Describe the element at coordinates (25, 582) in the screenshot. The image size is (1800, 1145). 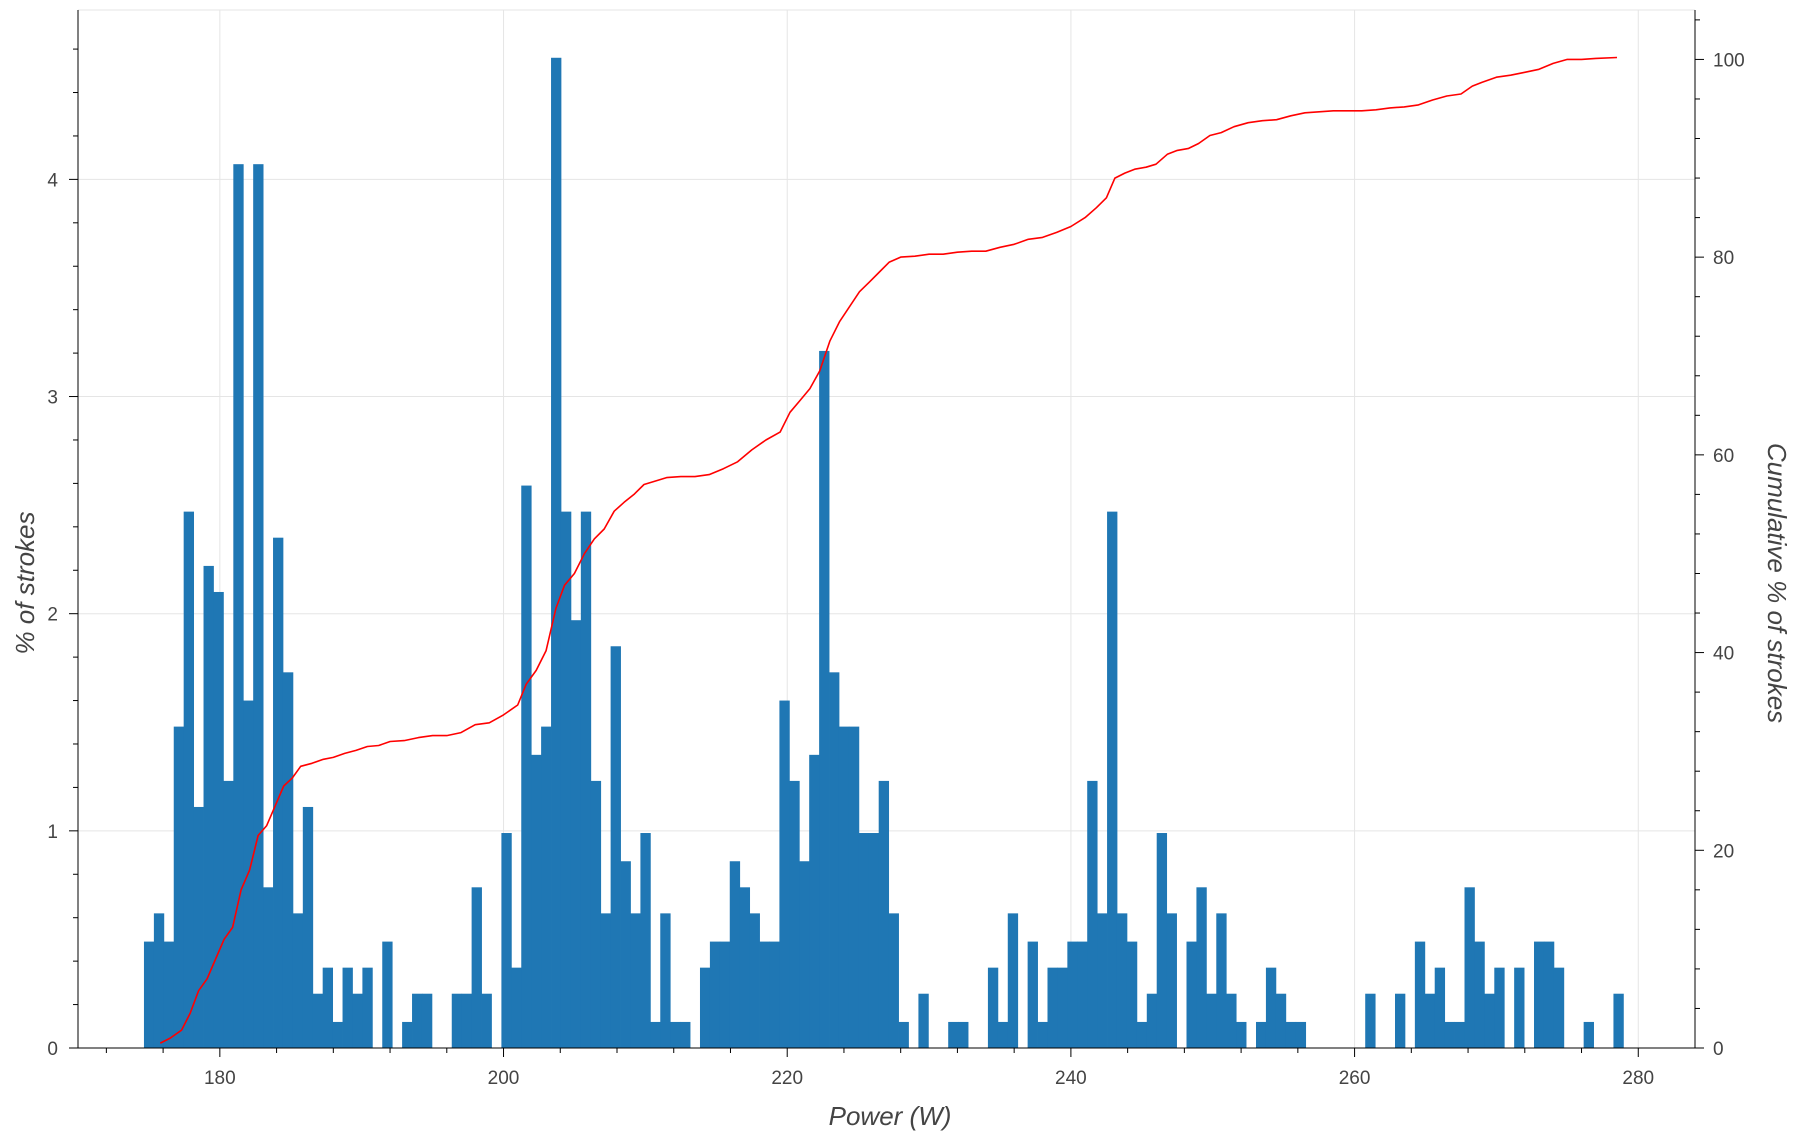
I see `y-axis-title: % of strokes` at that location.